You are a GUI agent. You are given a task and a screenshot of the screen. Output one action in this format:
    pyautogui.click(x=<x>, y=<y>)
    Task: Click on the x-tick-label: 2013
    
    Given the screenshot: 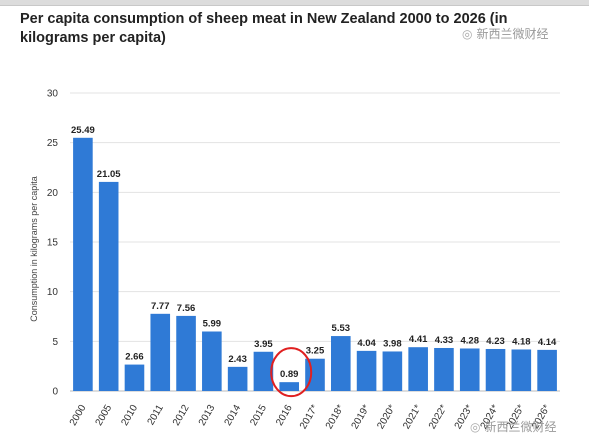 What is the action you would take?
    pyautogui.click(x=207, y=415)
    